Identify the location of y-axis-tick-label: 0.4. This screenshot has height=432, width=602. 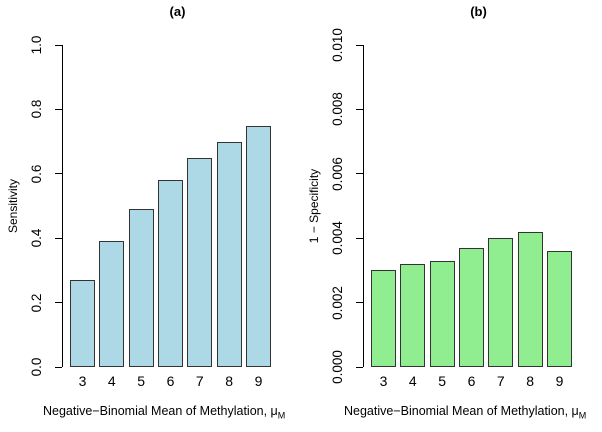
(36, 238).